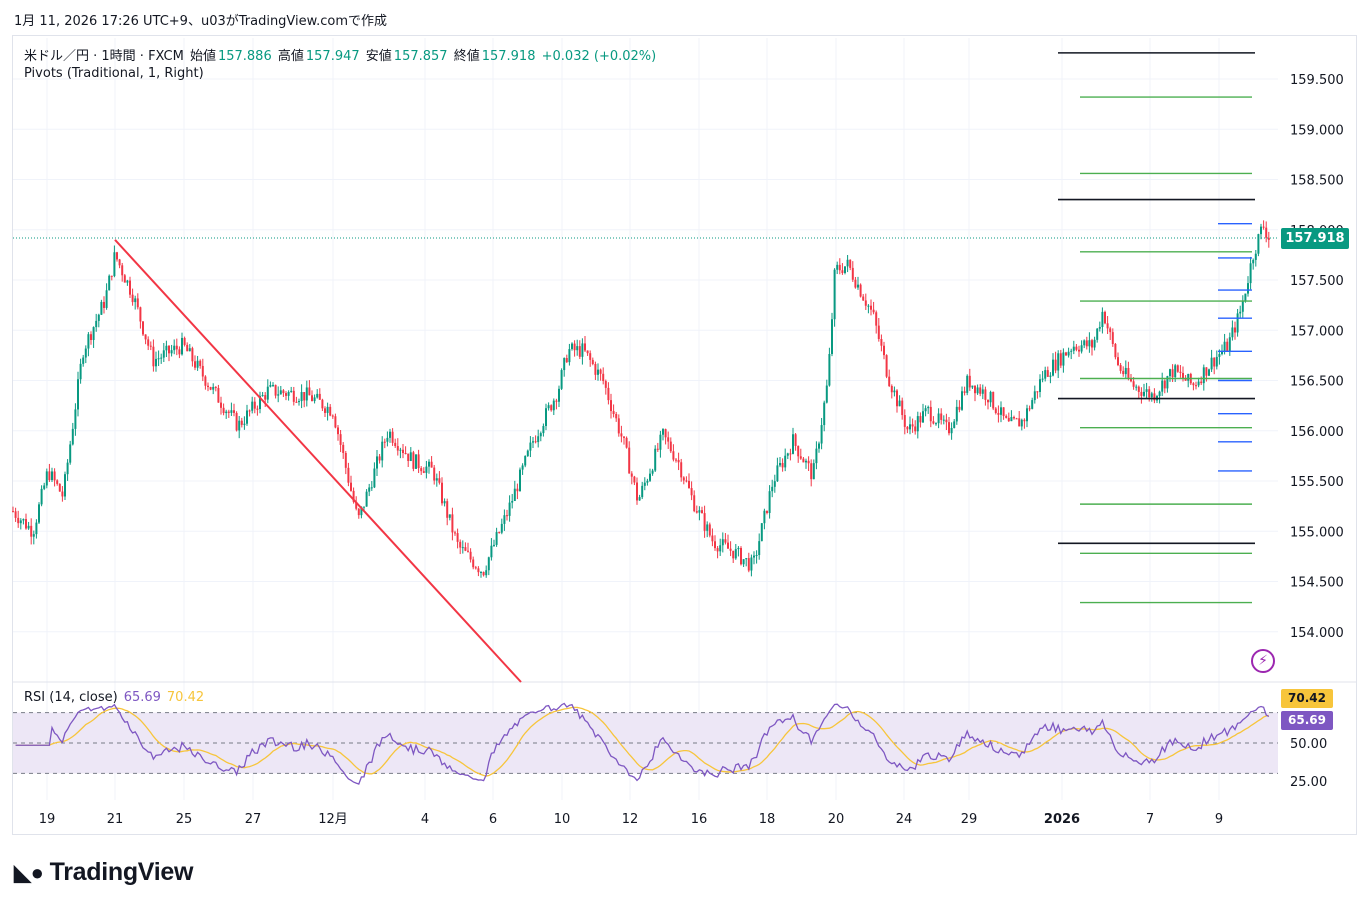 The width and height of the screenshot is (1369, 910). What do you see at coordinates (1317, 482) in the screenshot?
I see `price-tick-label: 155.500` at bounding box center [1317, 482].